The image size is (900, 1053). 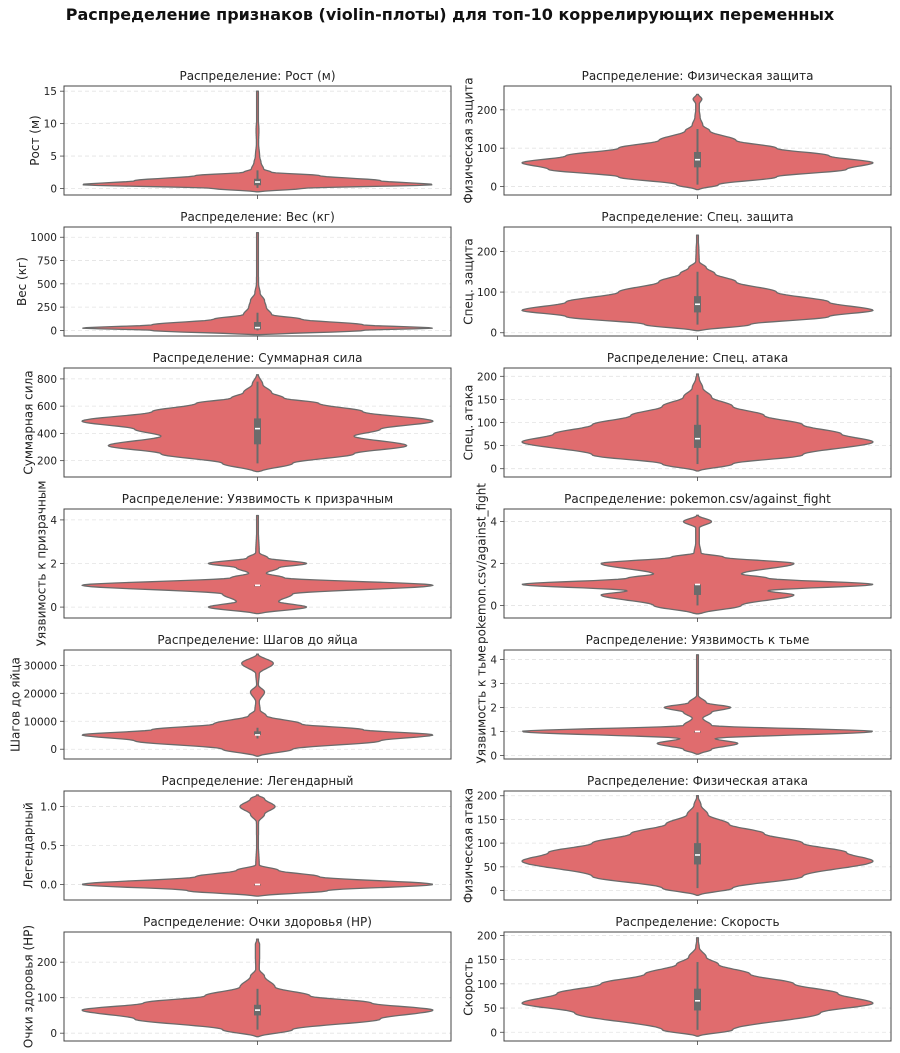 What do you see at coordinates (258, 781) in the screenshot?
I see `subplot-title: Распределение: Легендарный` at bounding box center [258, 781].